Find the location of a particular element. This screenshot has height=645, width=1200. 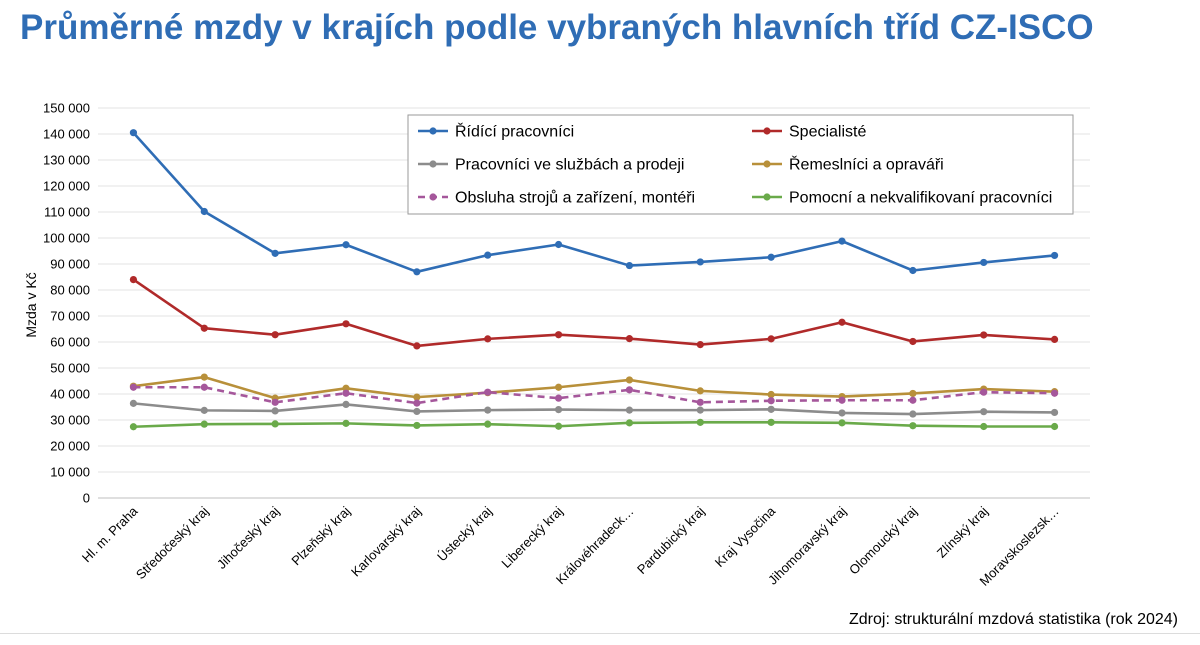

legend-item: Specialisté is located at coordinates (809, 132).